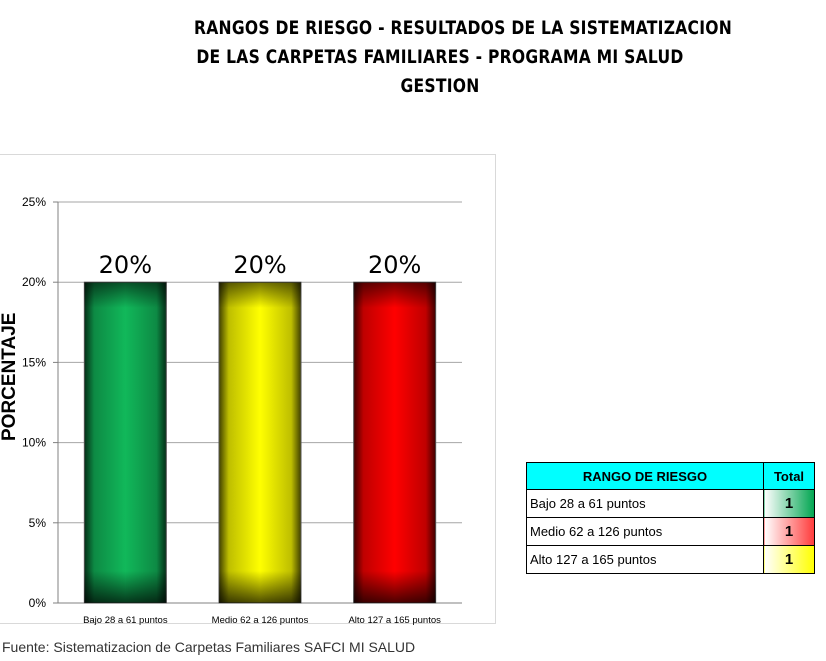 The width and height of the screenshot is (826, 661). I want to click on table-row: Bajo 28 a 61 puntos 1, so click(670, 503).